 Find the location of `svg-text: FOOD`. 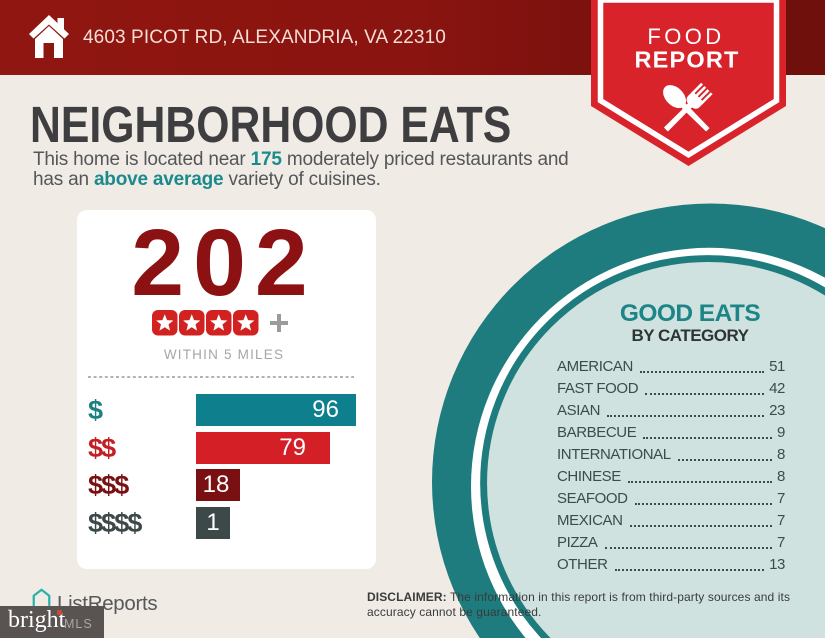

svg-text: FOOD is located at coordinates (685, 36).